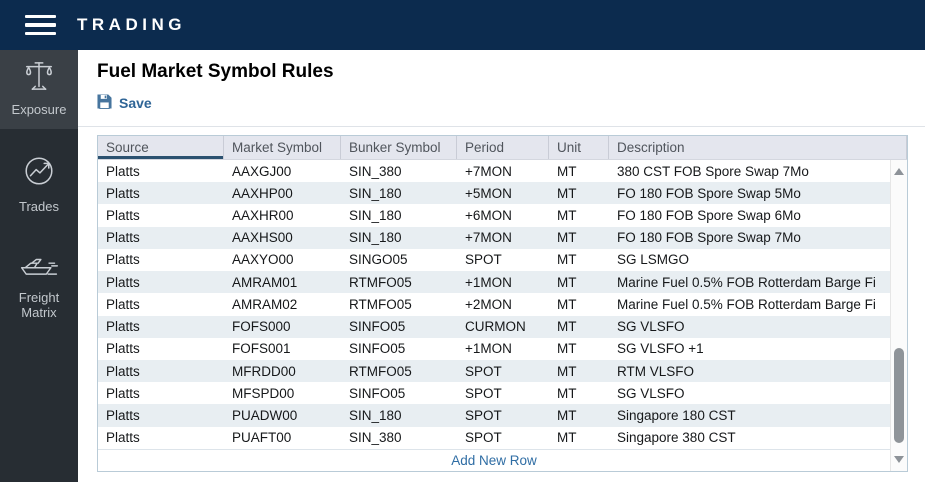 Image resolution: width=925 pixels, height=482 pixels. What do you see at coordinates (264, 371) in the screenshot?
I see `table-cell: MFRDD00` at bounding box center [264, 371].